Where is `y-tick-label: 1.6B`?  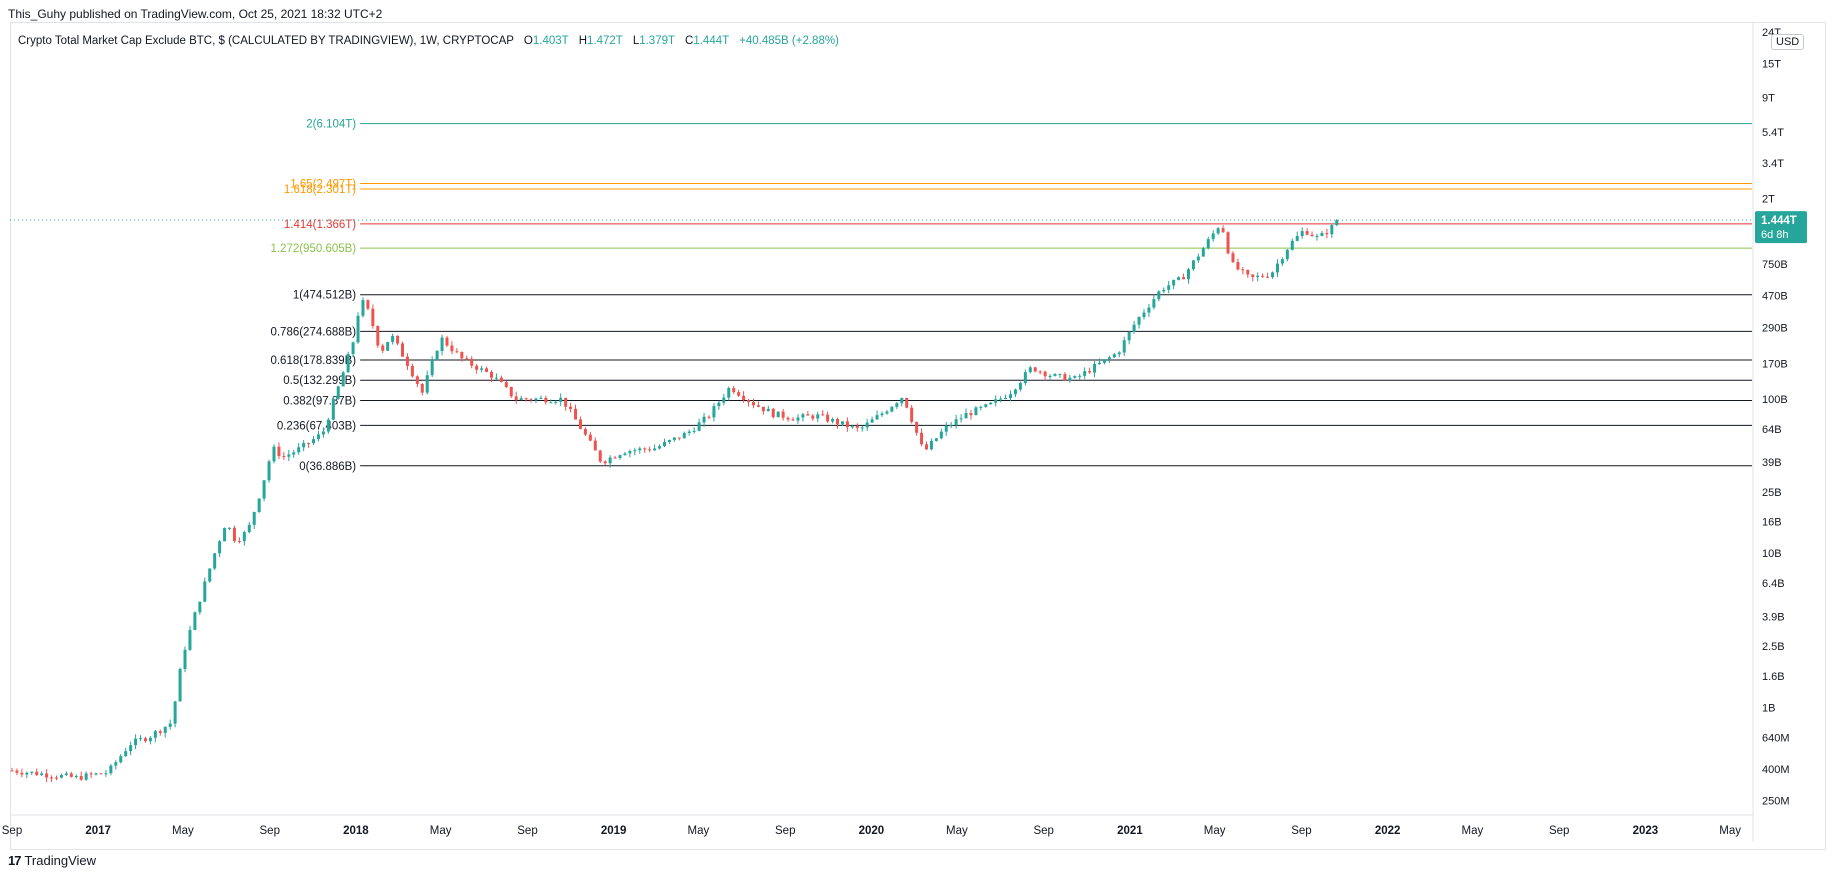
y-tick-label: 1.6B is located at coordinates (1773, 677).